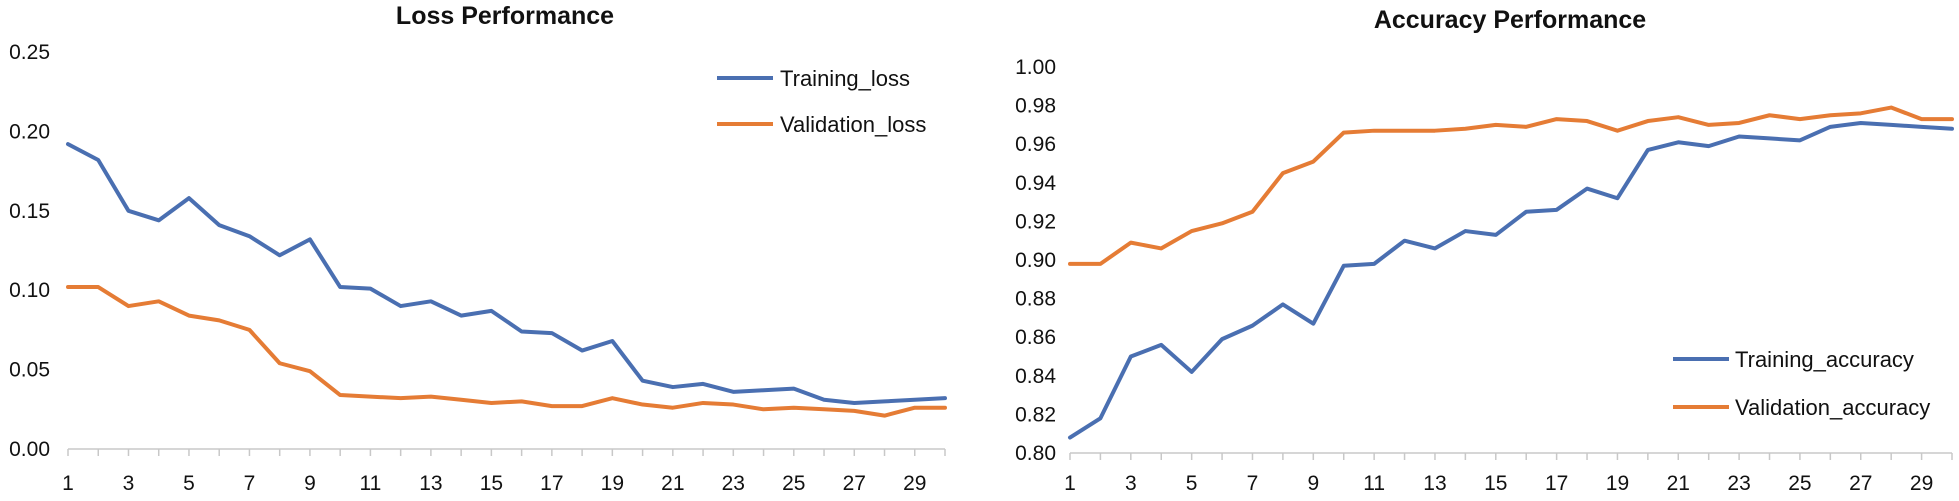  What do you see at coordinates (189, 483) in the screenshot?
I see `loss-x-tick-label: 5` at bounding box center [189, 483].